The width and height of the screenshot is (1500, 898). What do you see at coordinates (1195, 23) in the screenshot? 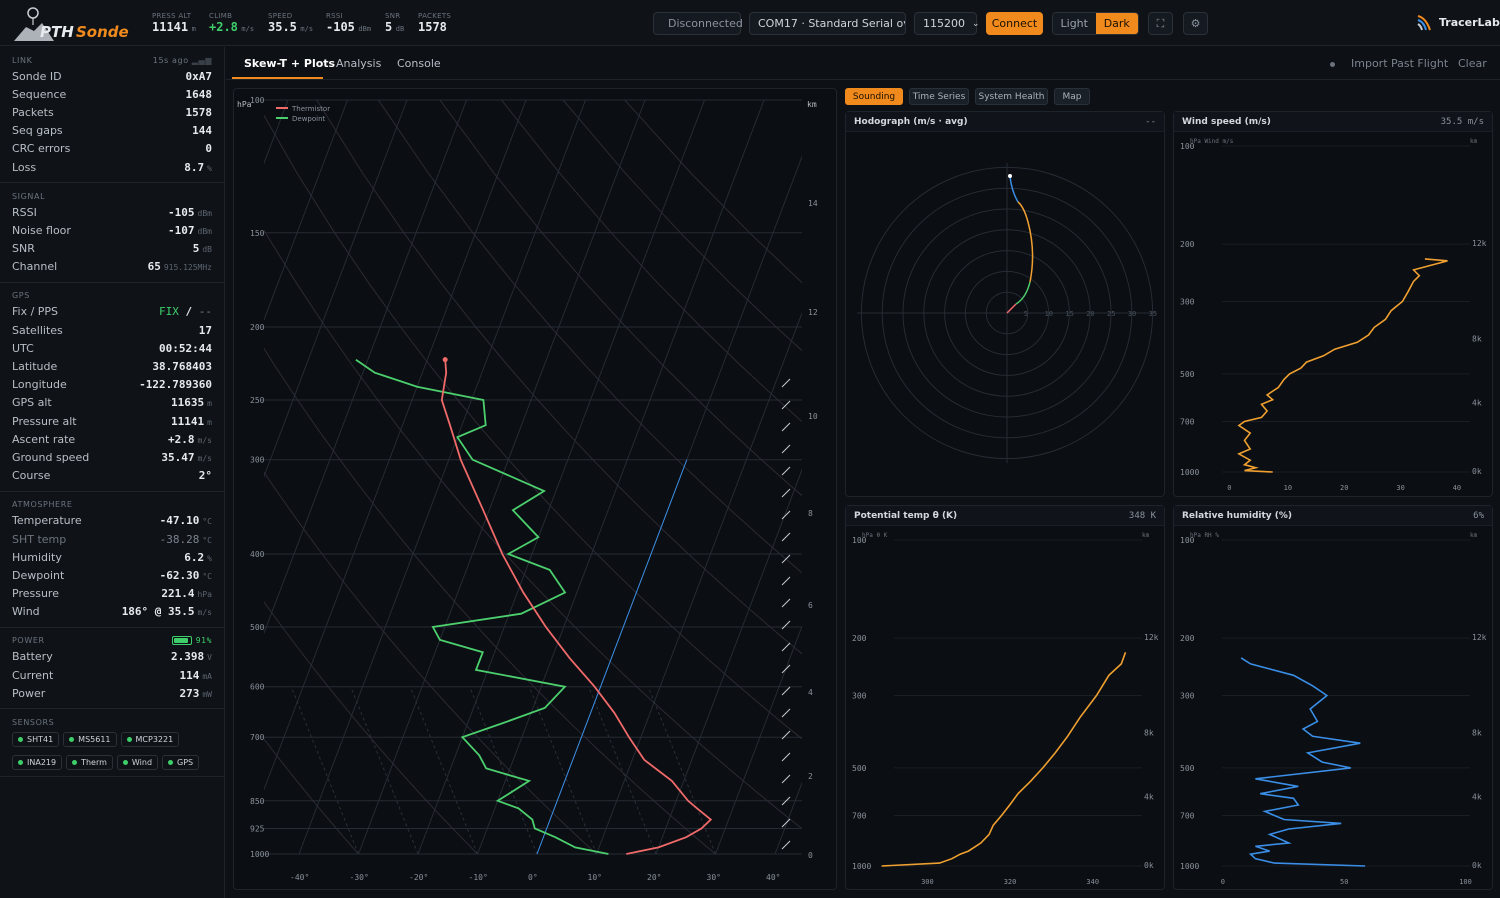
I see `settings-button: ⚙` at bounding box center [1195, 23].